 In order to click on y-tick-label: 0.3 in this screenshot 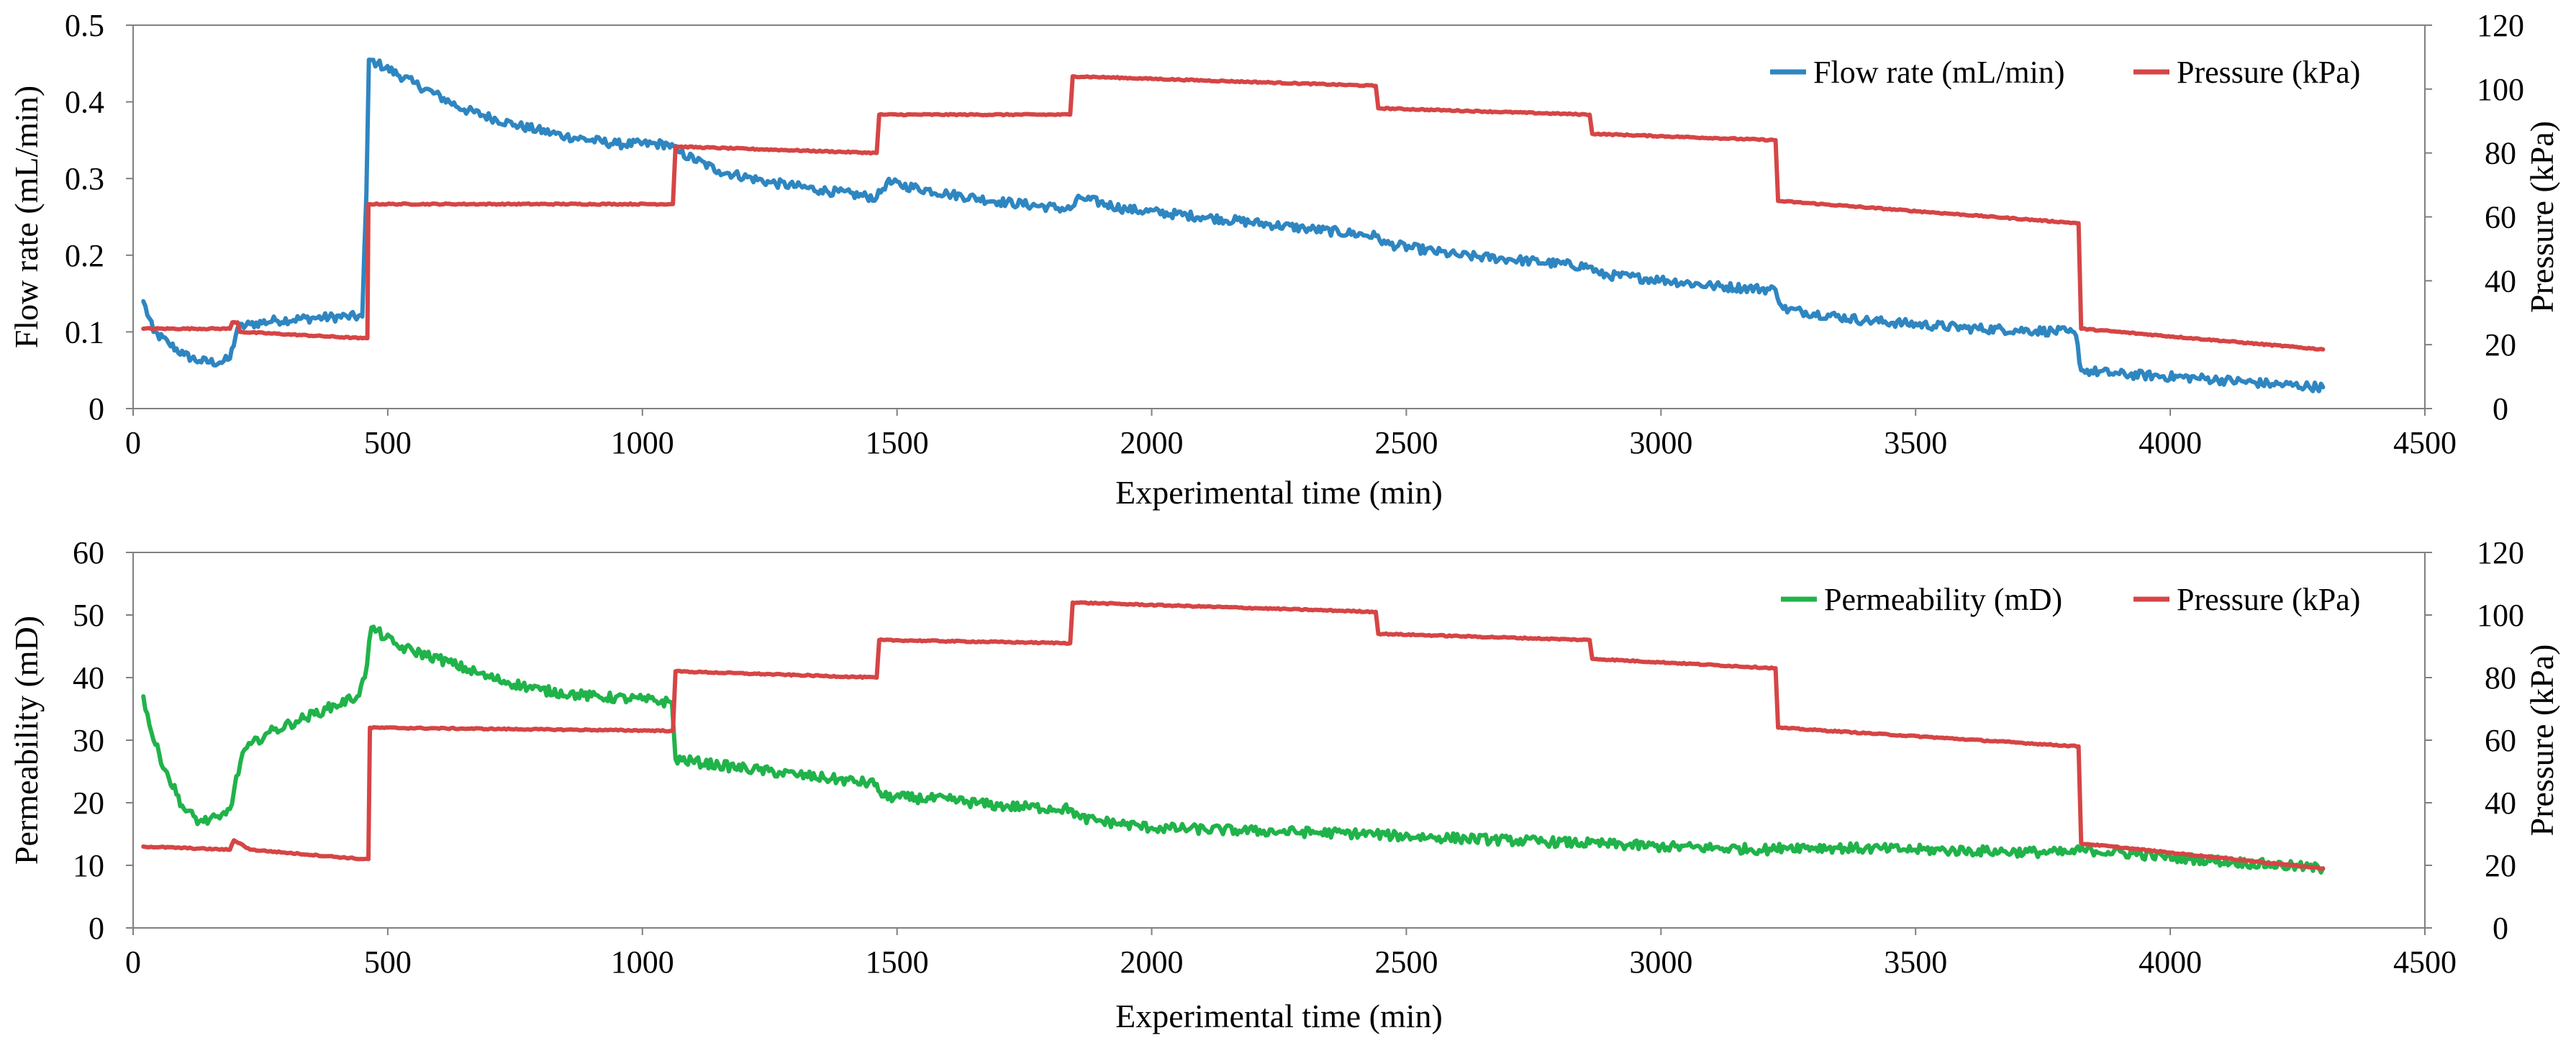, I will do `click(84, 178)`.